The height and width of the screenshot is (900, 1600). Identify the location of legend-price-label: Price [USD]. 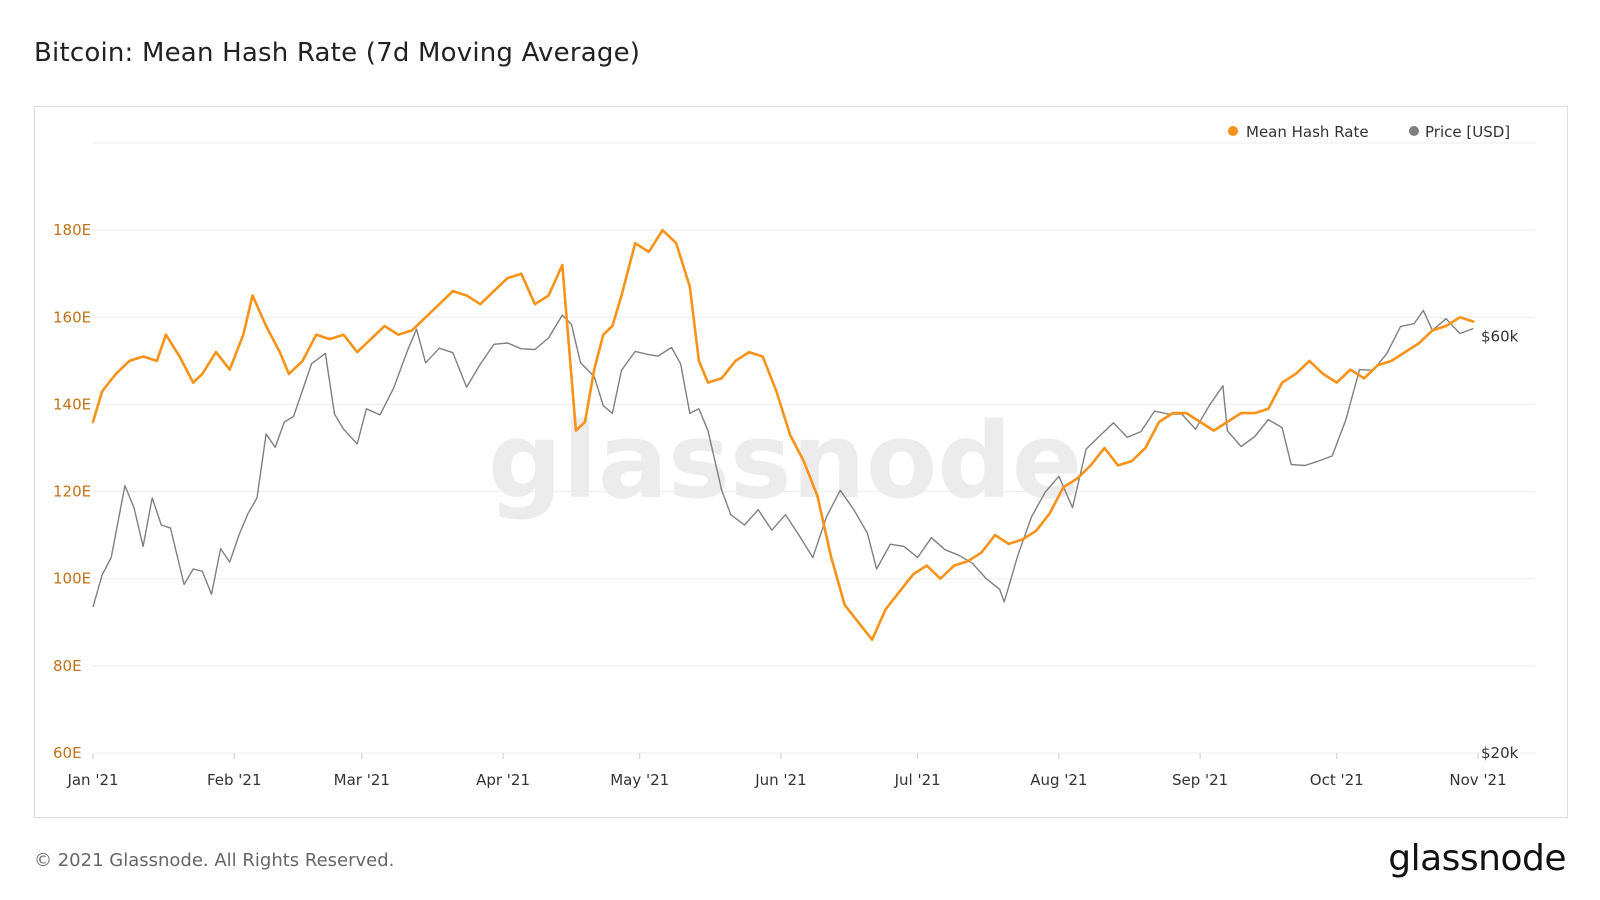
(1467, 132).